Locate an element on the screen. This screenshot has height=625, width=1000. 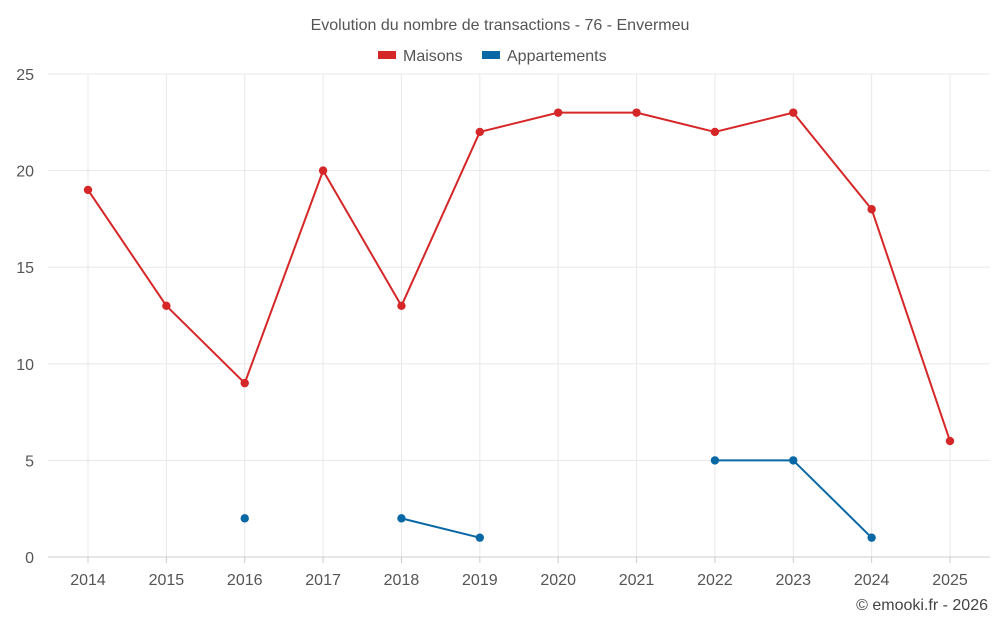
series-line-appartements is located at coordinates (441, 528).